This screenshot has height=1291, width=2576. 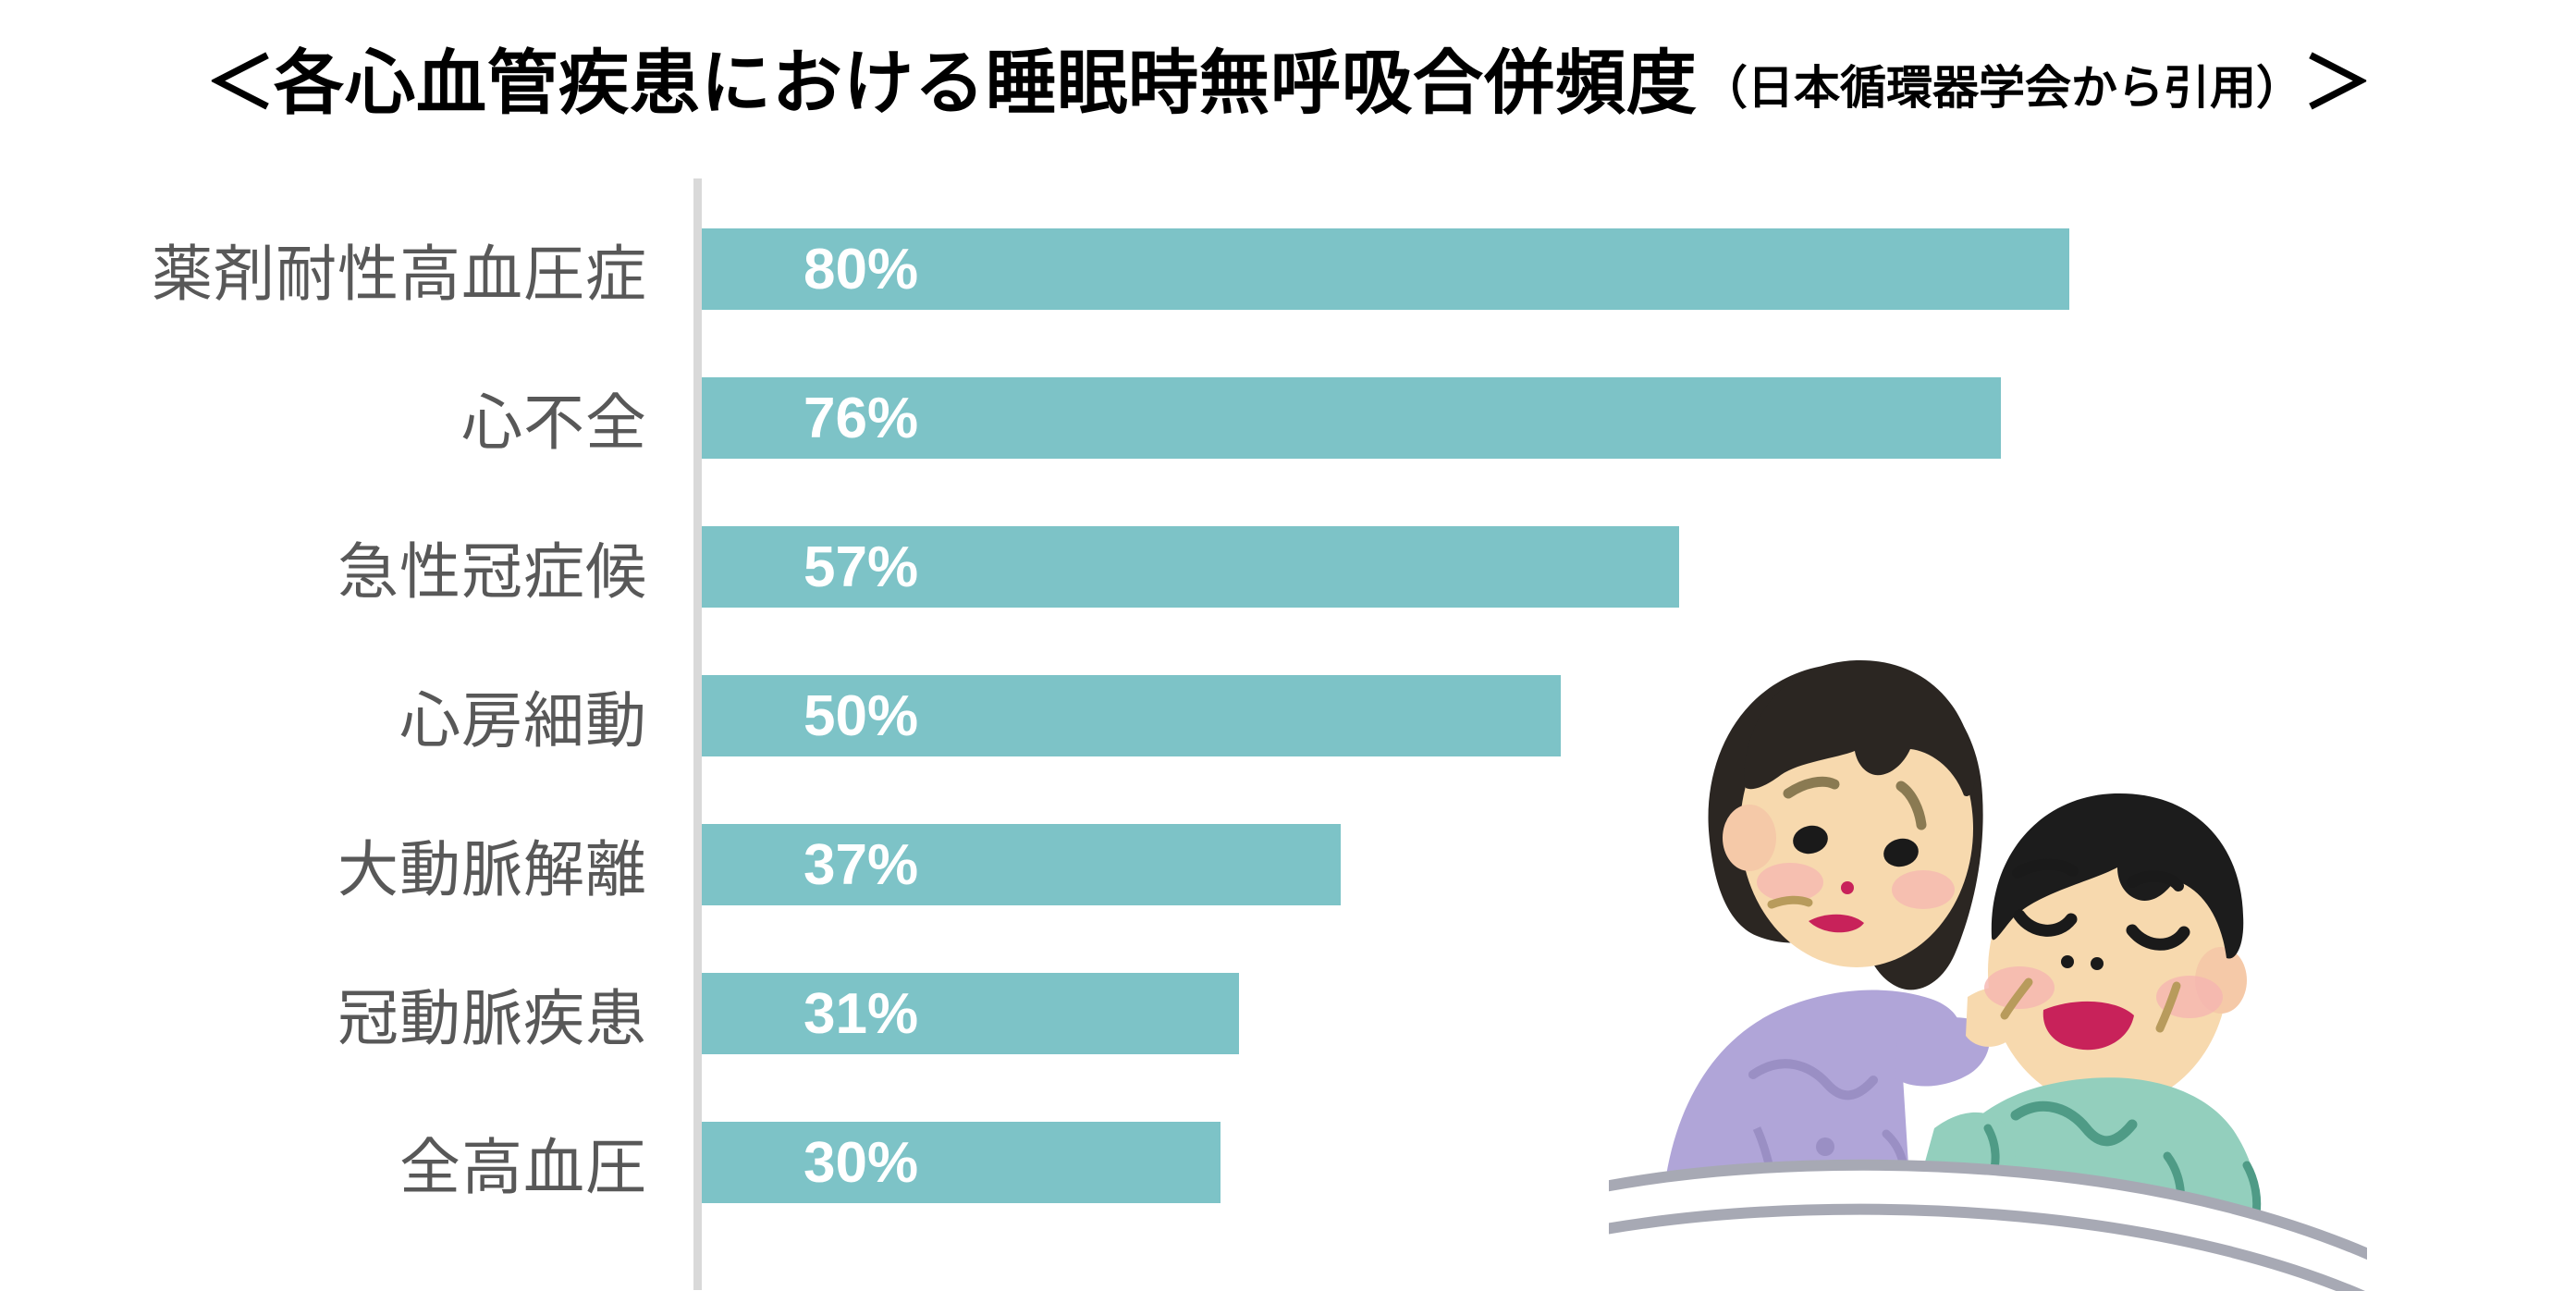 What do you see at coordinates (523, 720) in the screenshot?
I see `category-label-3: 心房細動` at bounding box center [523, 720].